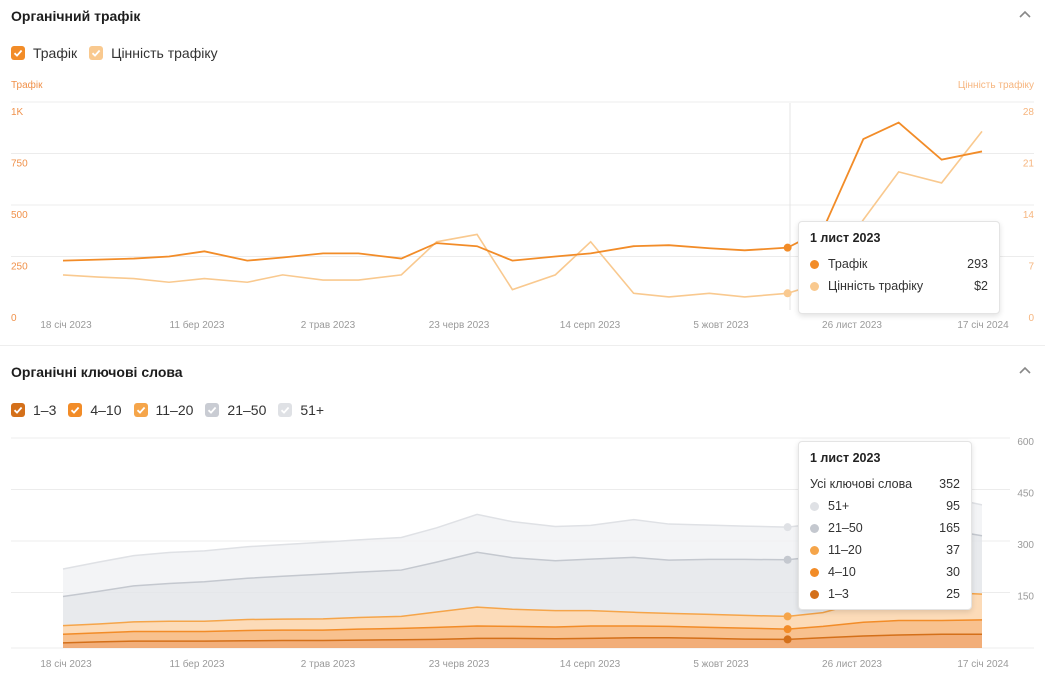 The height and width of the screenshot is (681, 1045). I want to click on tooltip-label: 21–50, so click(845, 528).